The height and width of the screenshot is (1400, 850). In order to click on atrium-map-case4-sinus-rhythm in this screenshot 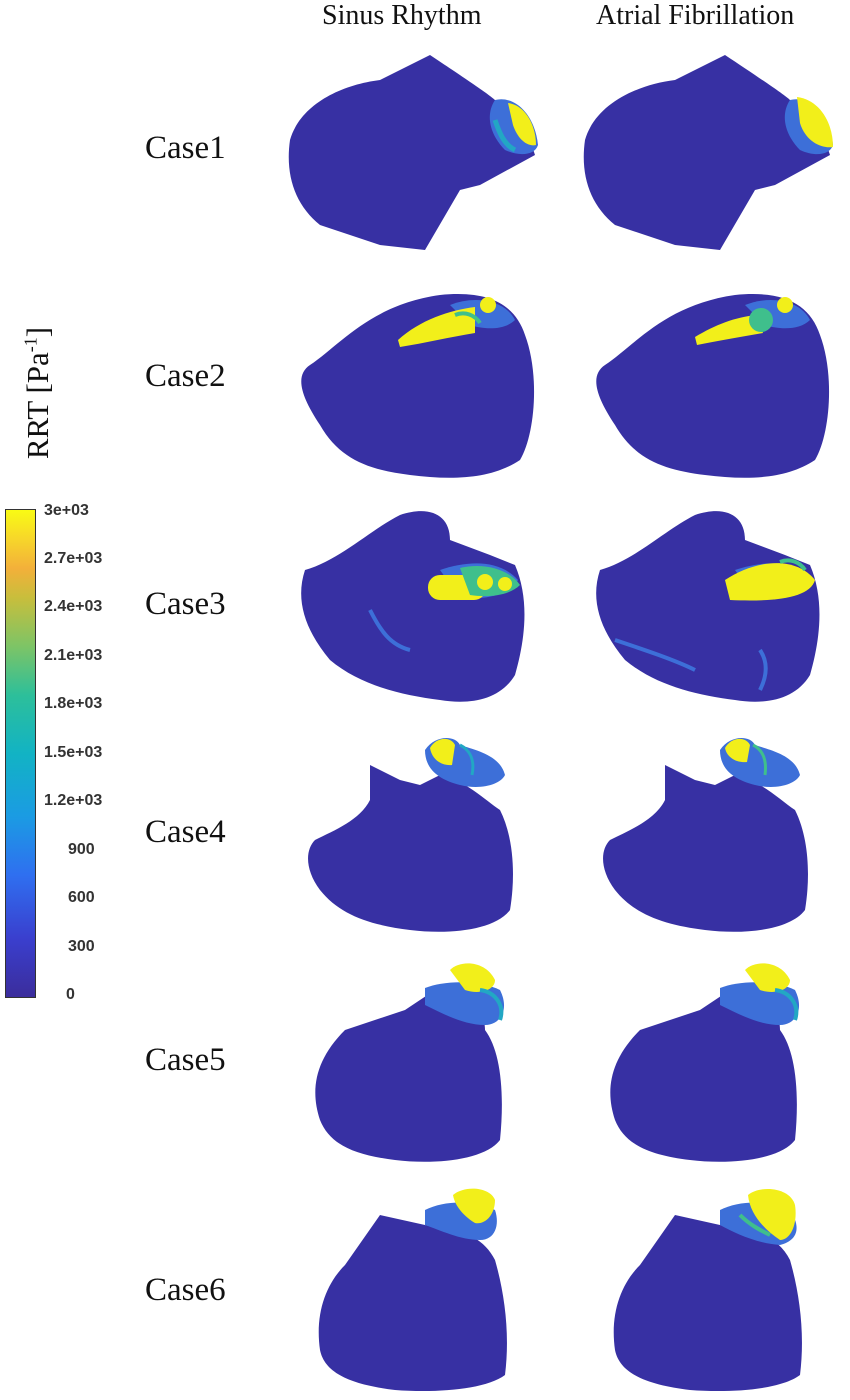, I will do `click(435, 835)`.